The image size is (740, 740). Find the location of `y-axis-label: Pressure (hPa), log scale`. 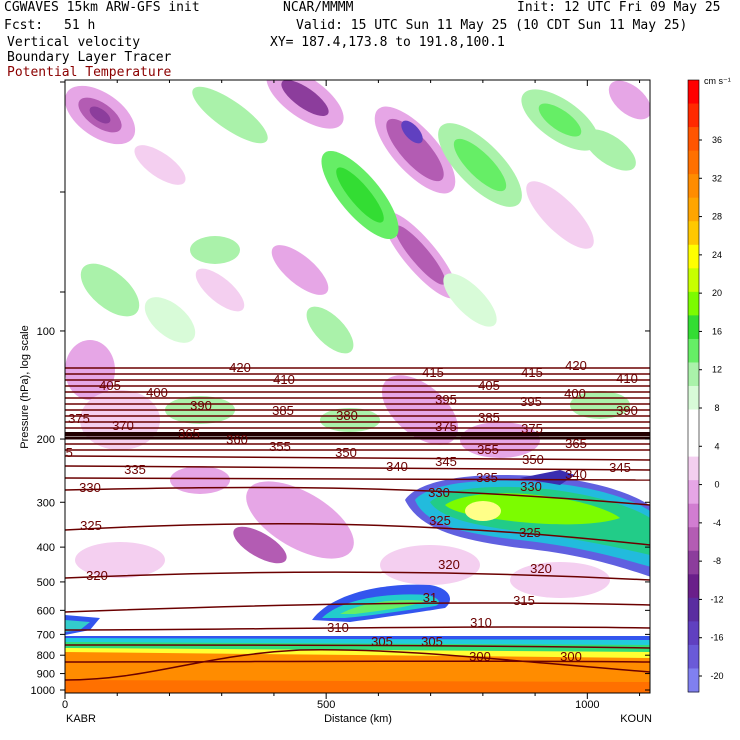

y-axis-label: Pressure (hPa), log scale is located at coordinates (25, 387).